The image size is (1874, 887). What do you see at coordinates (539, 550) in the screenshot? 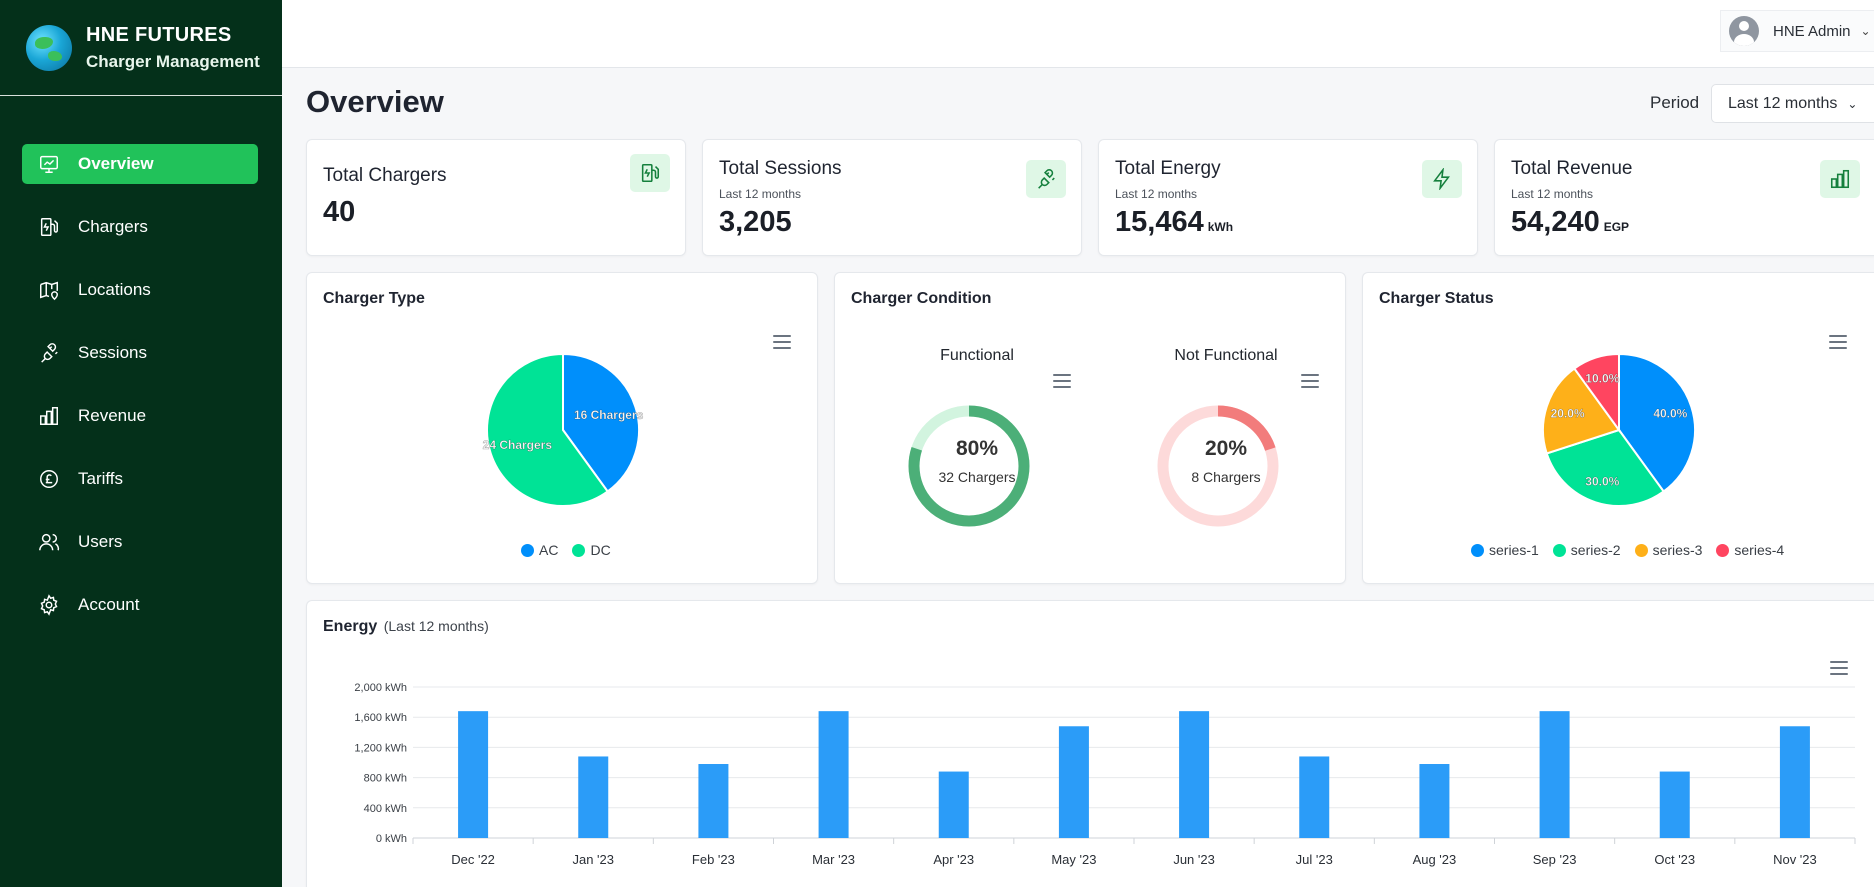
I see `legend-item: AC` at bounding box center [539, 550].